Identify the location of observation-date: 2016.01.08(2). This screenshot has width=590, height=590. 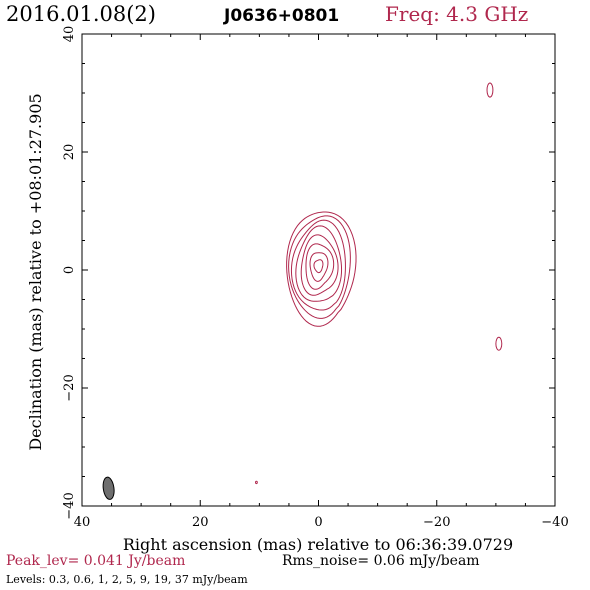
(81, 14).